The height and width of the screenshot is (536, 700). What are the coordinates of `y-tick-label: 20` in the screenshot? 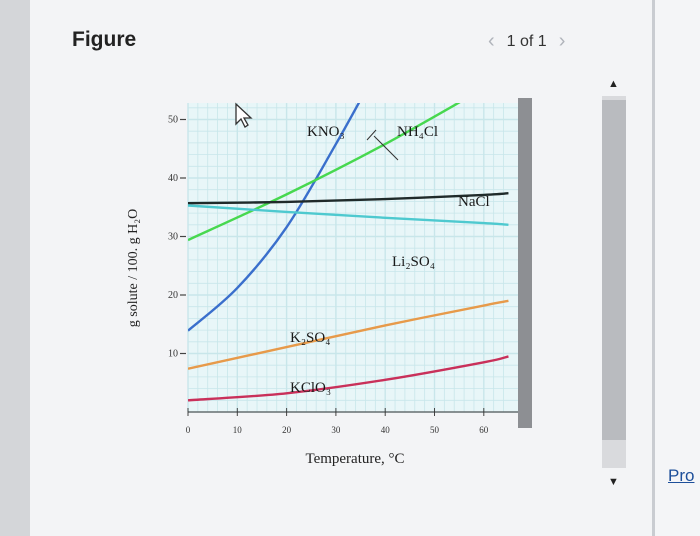 It's located at (173, 295).